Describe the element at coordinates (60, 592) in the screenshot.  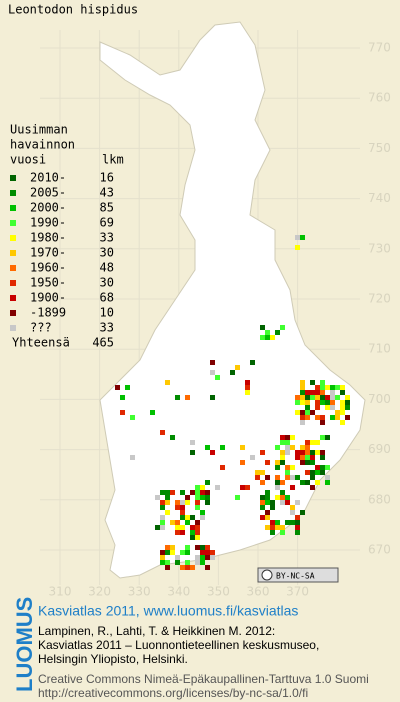
I see `x-label: 310` at that location.